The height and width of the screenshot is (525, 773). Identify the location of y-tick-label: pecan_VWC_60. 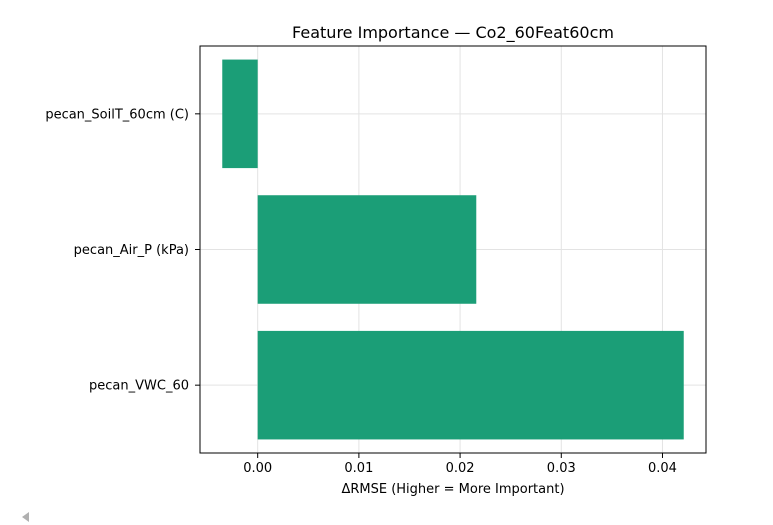
(139, 386).